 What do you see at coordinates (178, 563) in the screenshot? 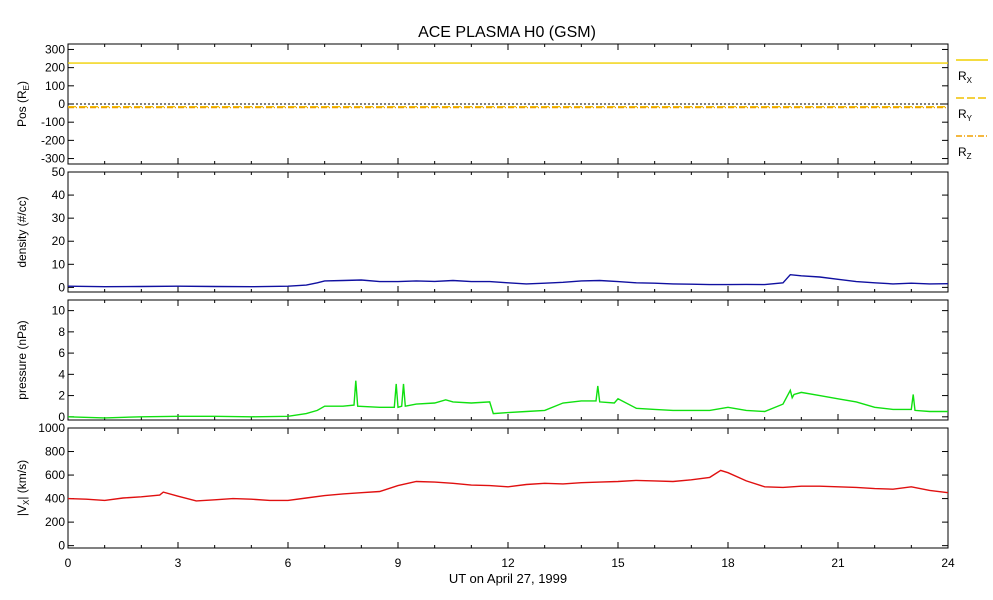
I see `x-tick-label: 3` at bounding box center [178, 563].